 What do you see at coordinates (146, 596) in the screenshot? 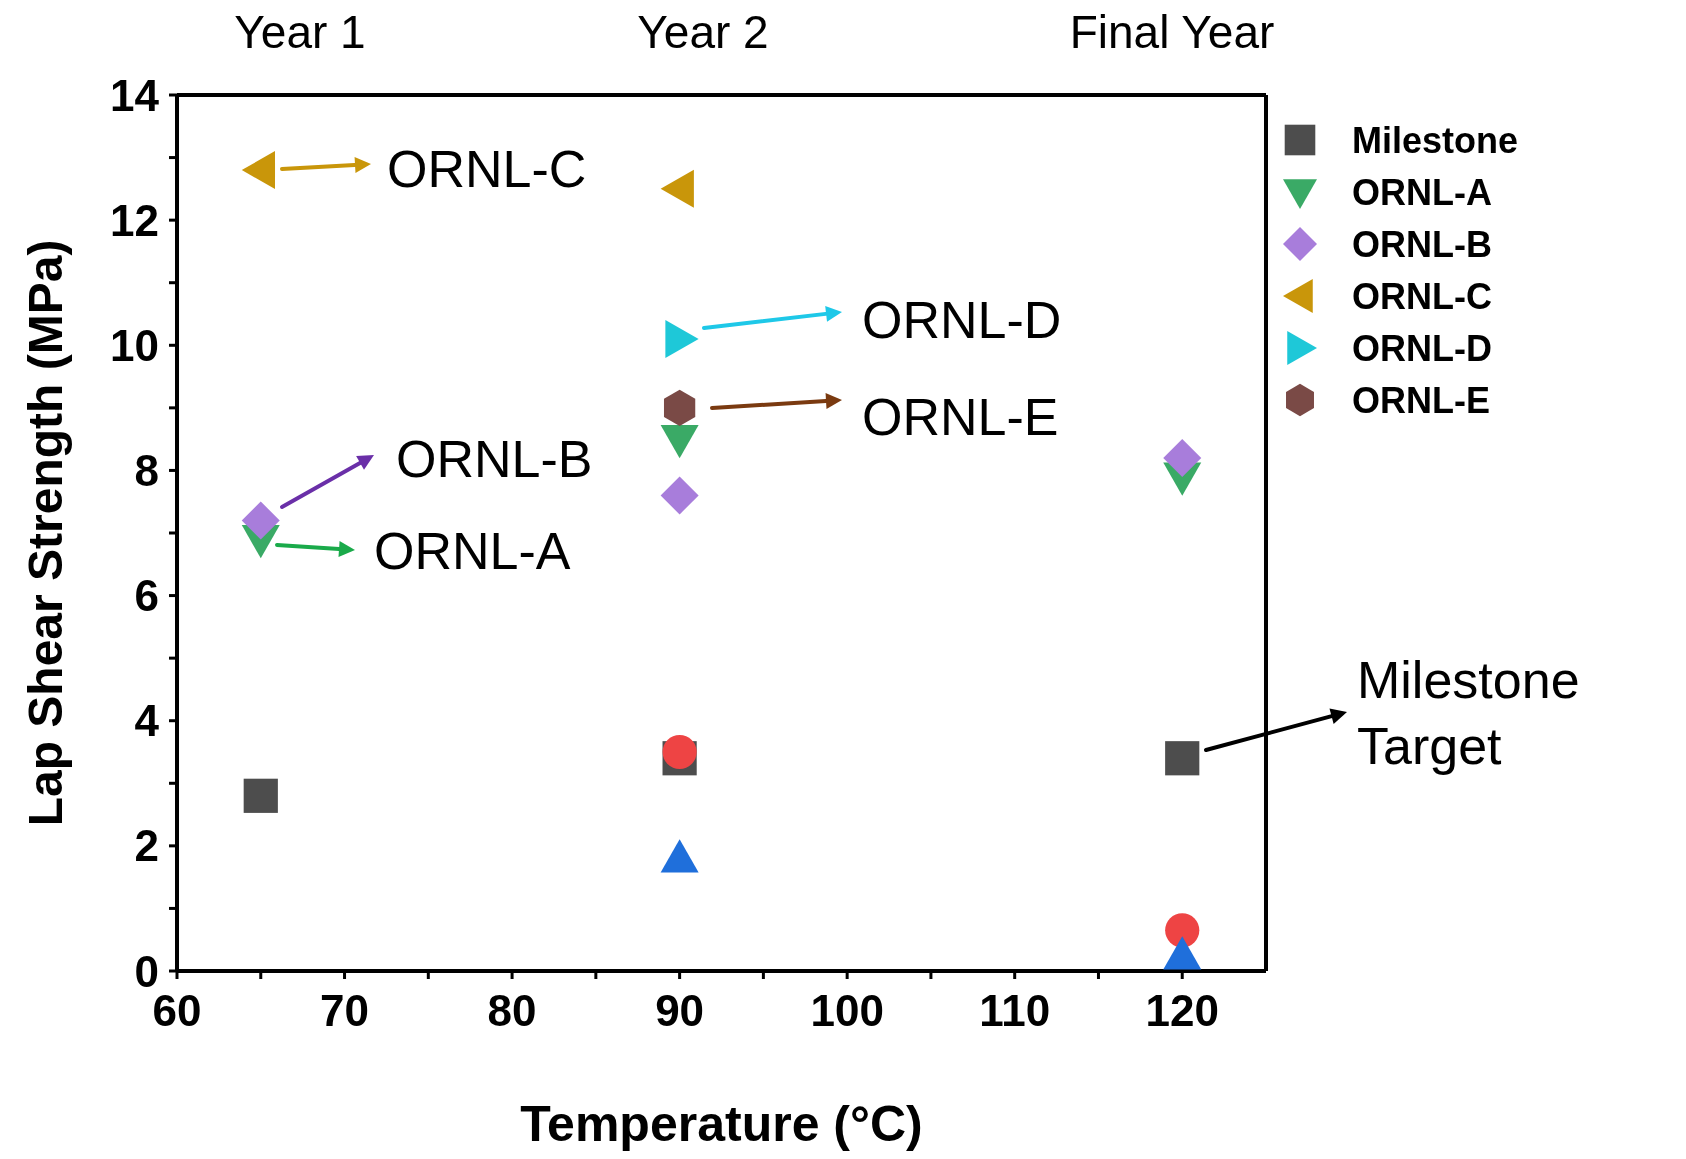
I see `y-tick-label: 6` at bounding box center [146, 596].